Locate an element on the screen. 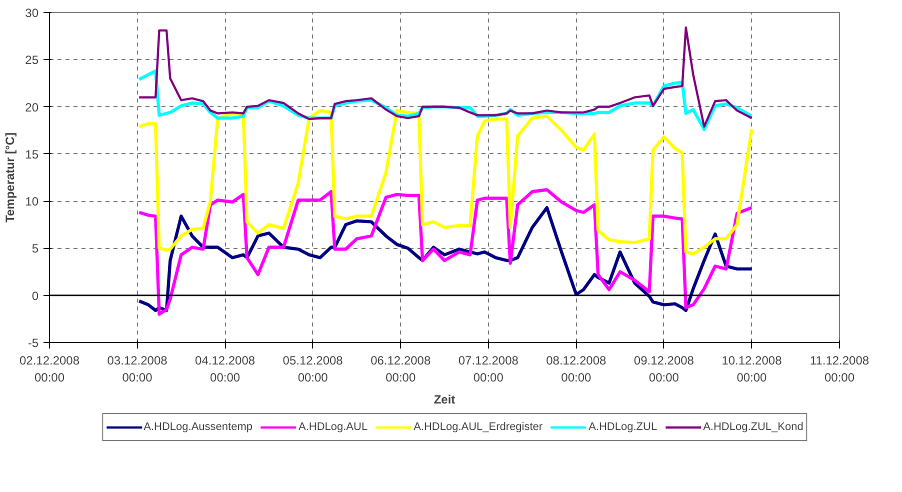  x-tick-label: 03.12.2008 00:00 is located at coordinates (137, 369).